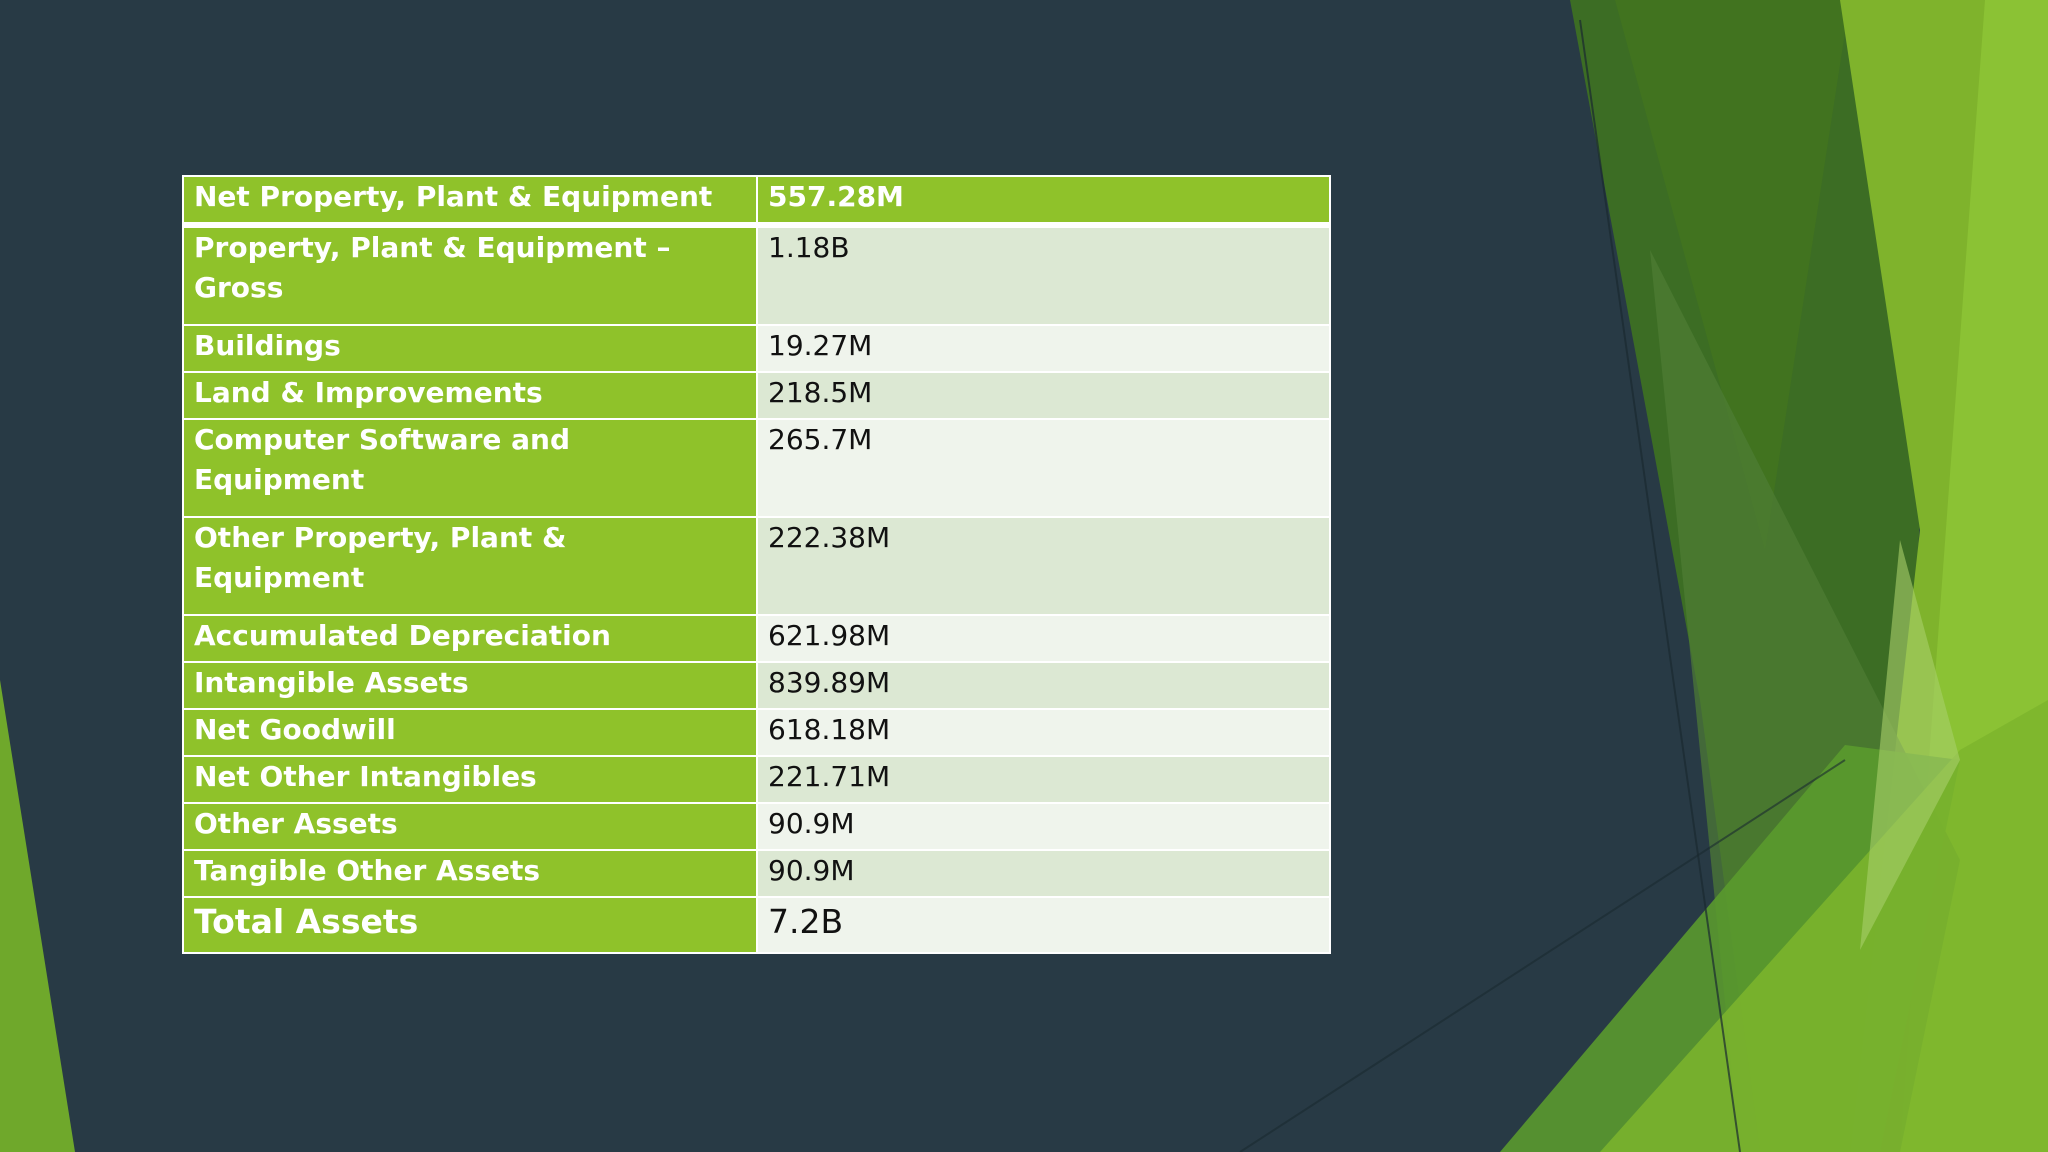 The image size is (2048, 1152). What do you see at coordinates (470, 275) in the screenshot?
I see `row-label: Property, Plant & Equipment – Gross` at bounding box center [470, 275].